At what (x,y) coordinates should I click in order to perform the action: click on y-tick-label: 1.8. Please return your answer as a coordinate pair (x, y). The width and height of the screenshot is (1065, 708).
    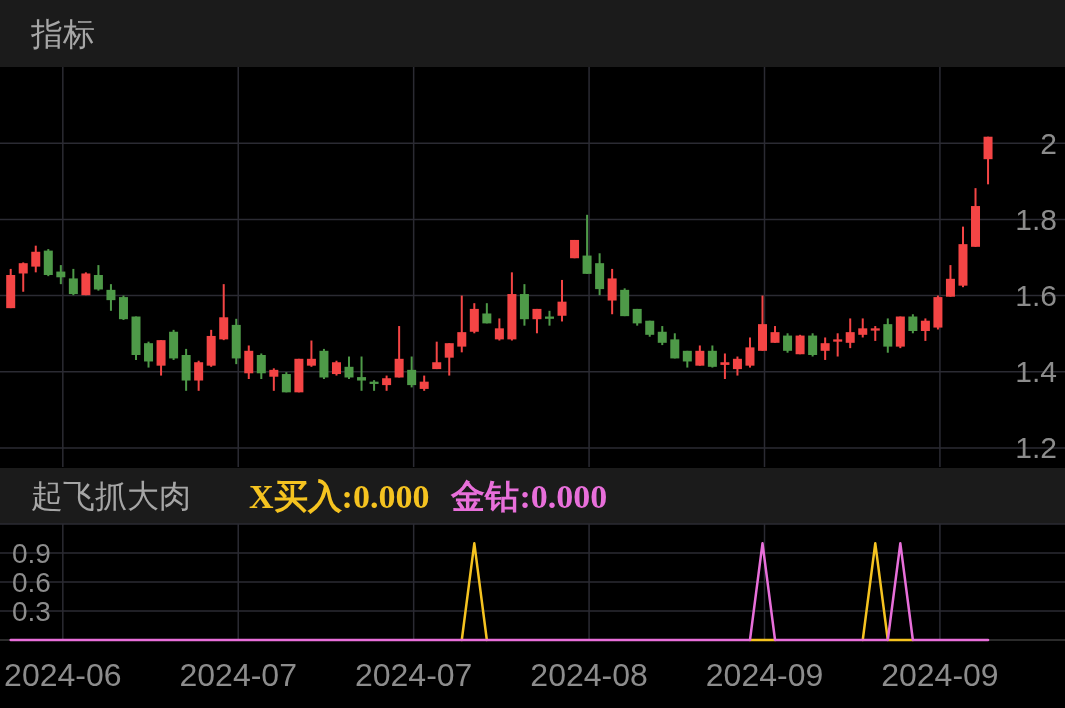
    Looking at the image, I should click on (1036, 219).